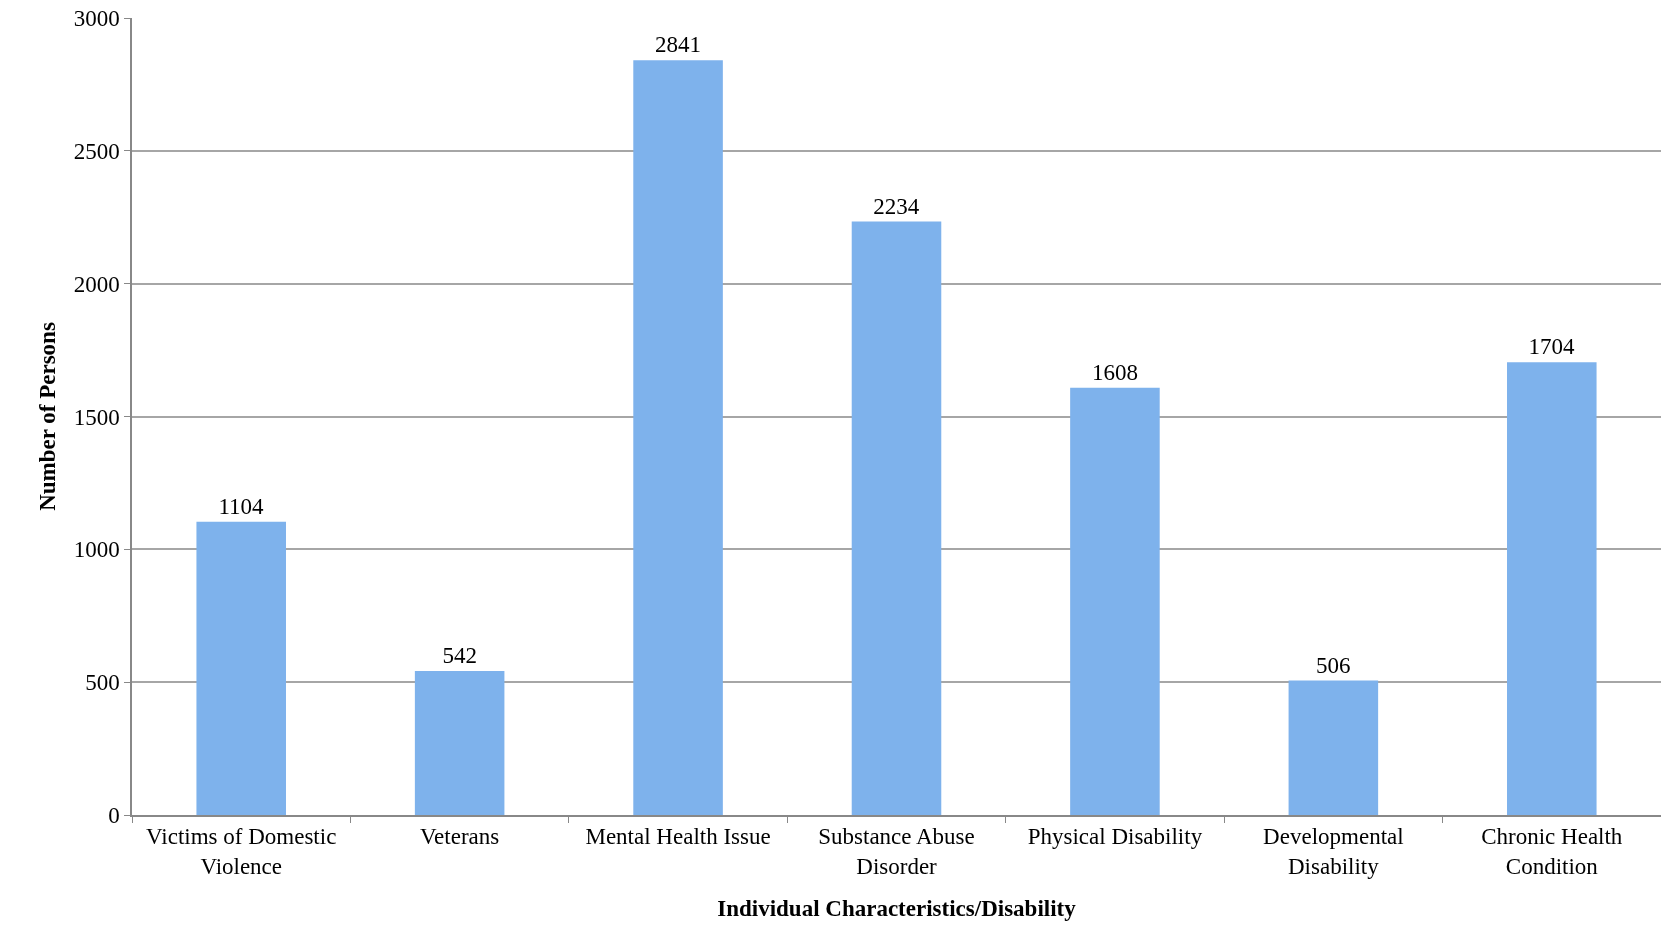 The image size is (1661, 937). I want to click on y-tick-label: 3000, so click(96, 19).